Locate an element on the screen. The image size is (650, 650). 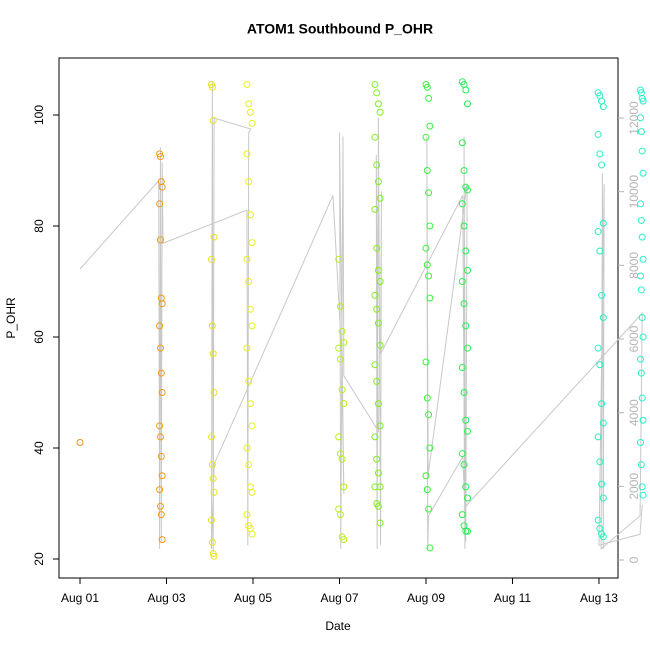
x-tick-label: Aug 13 is located at coordinates (599, 598).